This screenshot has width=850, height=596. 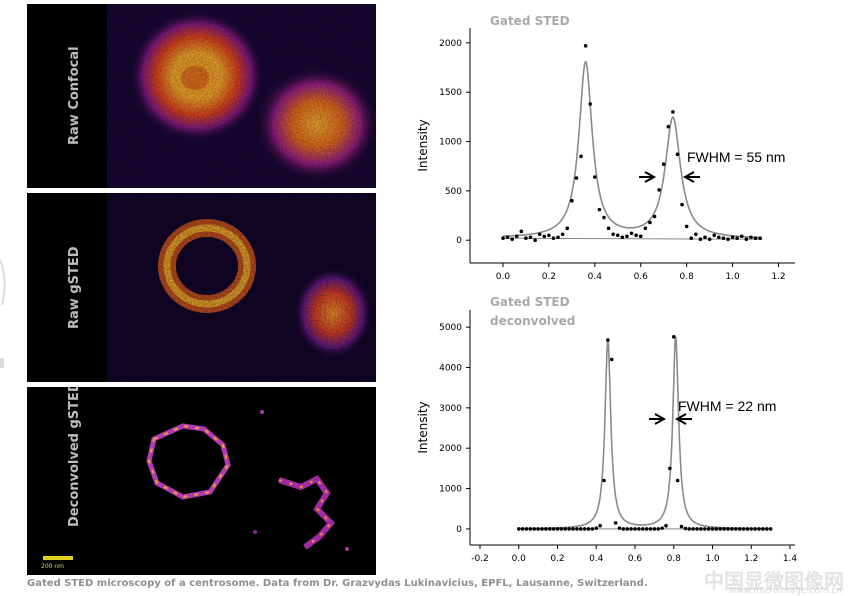 I want to click on watermark-url: www.microimage.com.cn, so click(x=785, y=591).